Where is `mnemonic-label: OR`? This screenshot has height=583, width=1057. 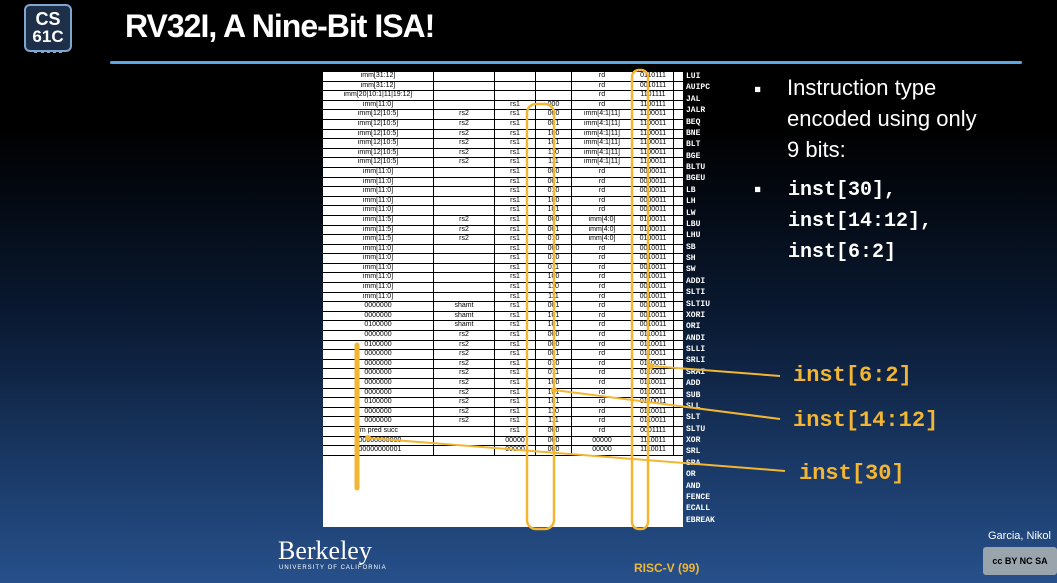 mnemonic-label: OR is located at coordinates (691, 475).